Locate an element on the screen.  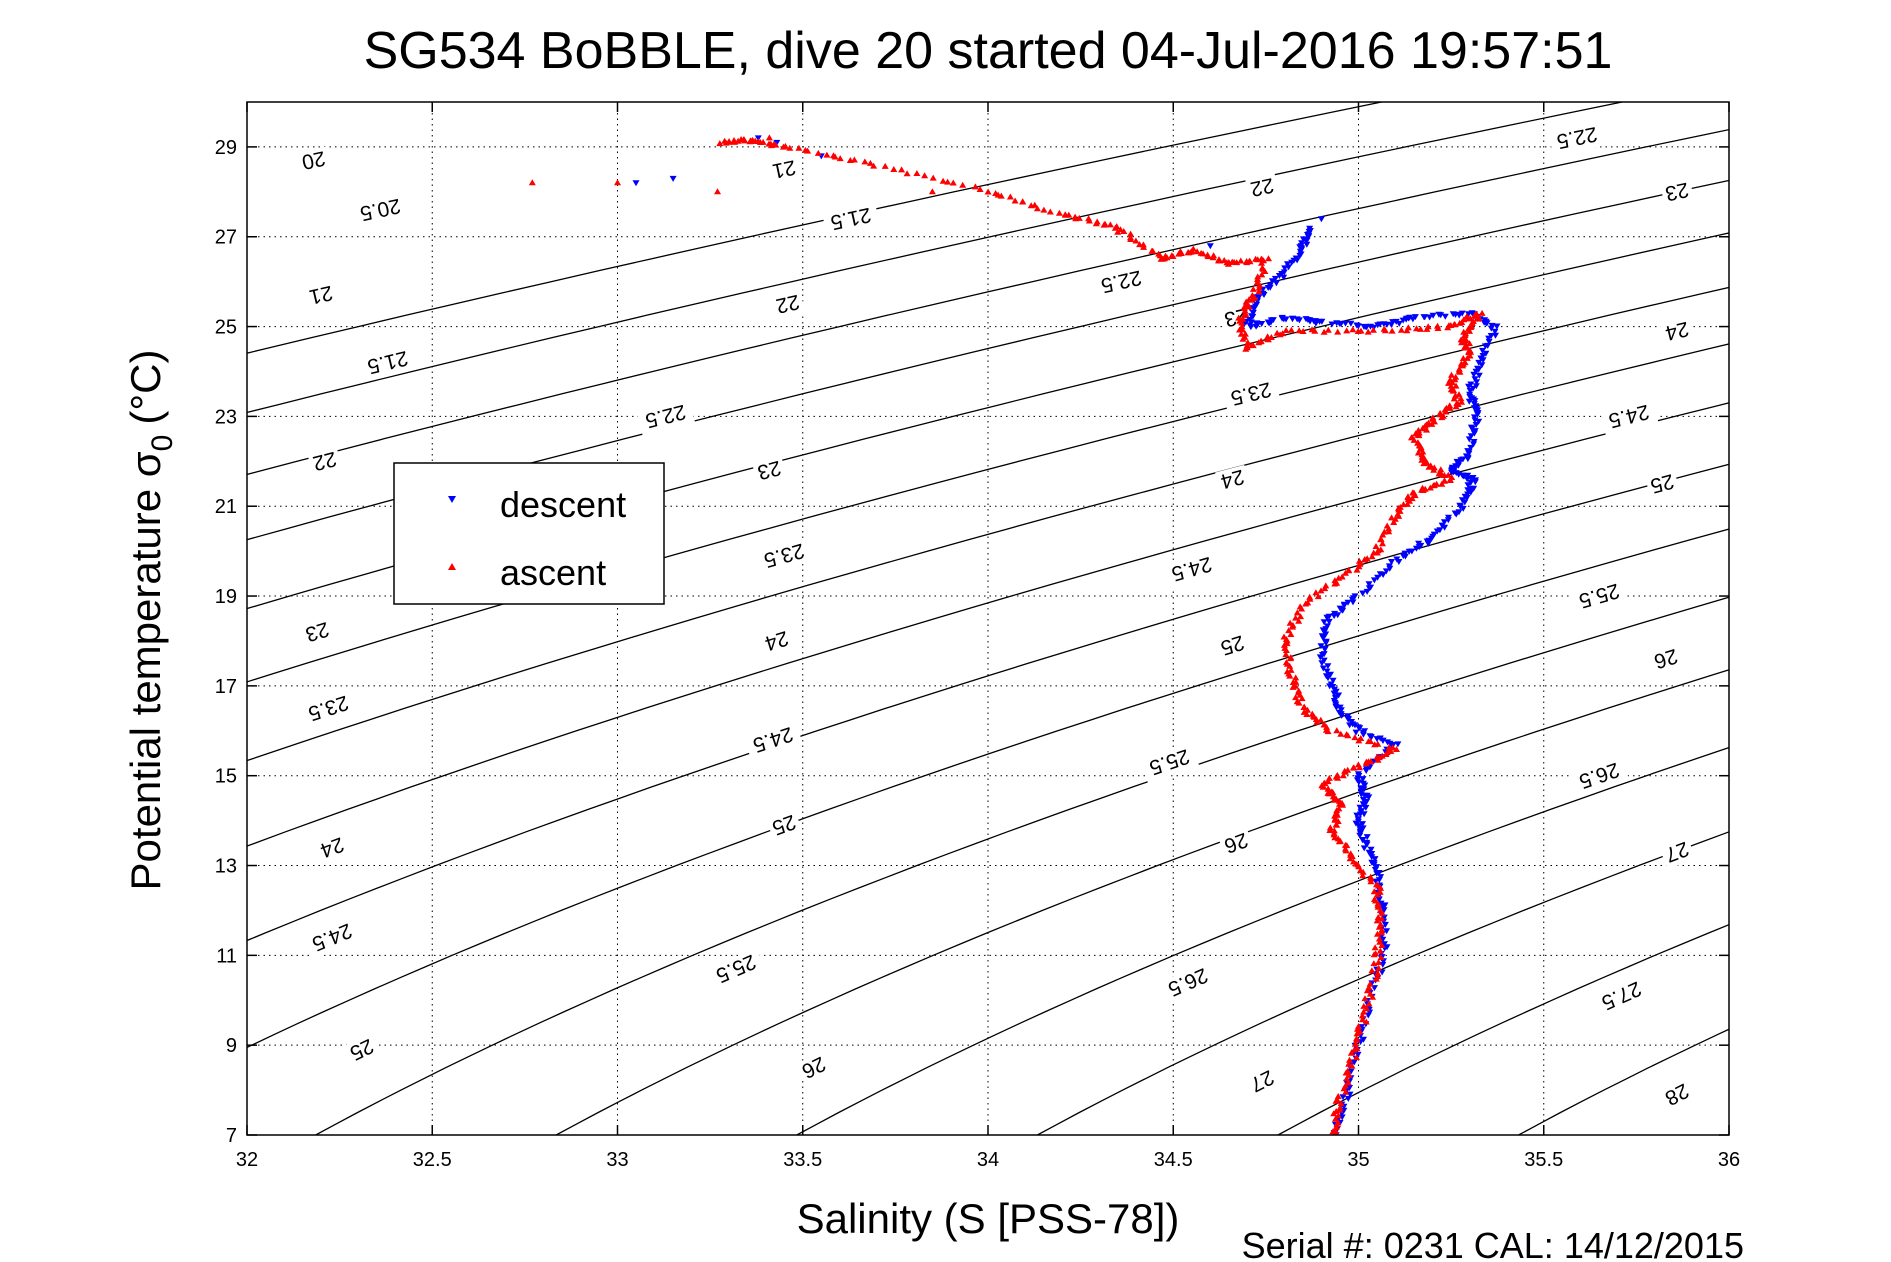
density-contour-line is located at coordinates (1503, 1029).